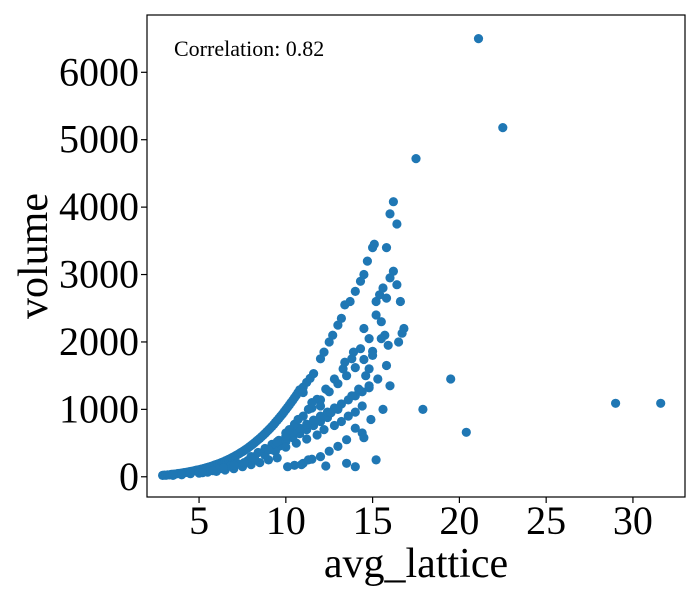 Image resolution: width=700 pixels, height=600 pixels. Describe the element at coordinates (633, 520) in the screenshot. I see `x-tick-label: 30` at that location.